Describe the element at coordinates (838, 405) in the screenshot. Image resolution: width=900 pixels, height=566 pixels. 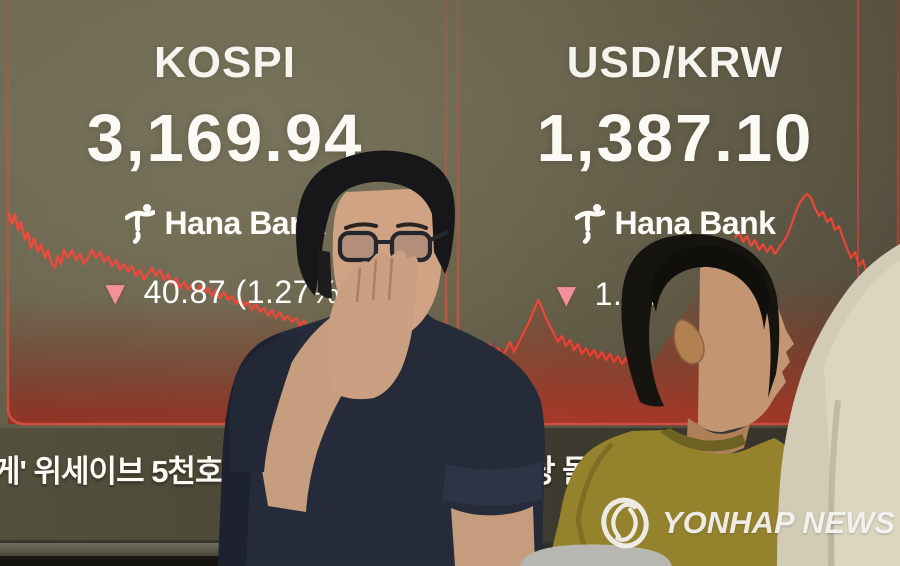
I see `person-beige-shirt` at that location.